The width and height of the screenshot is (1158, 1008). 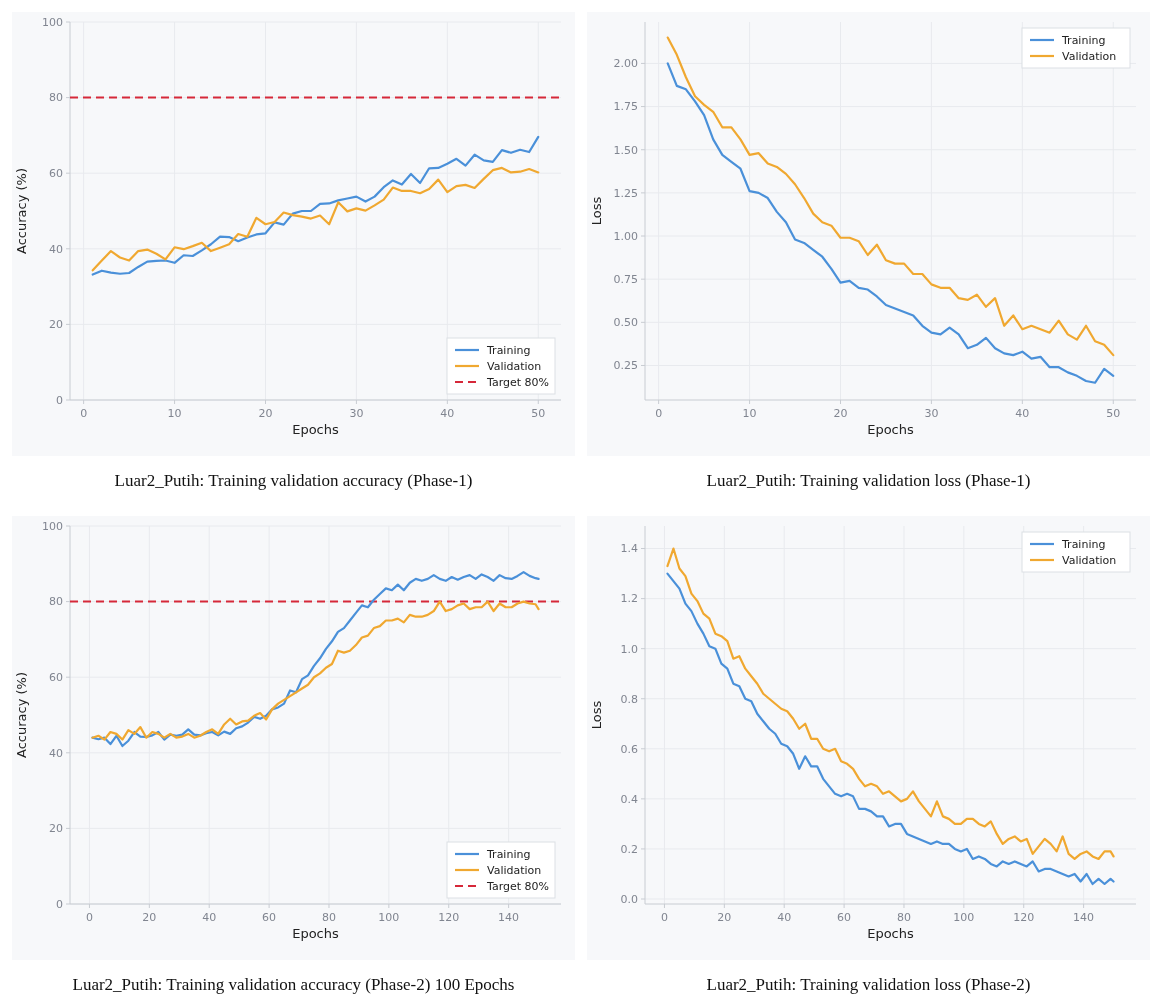 I want to click on y-tick-label: 1.50, so click(x=625, y=150).